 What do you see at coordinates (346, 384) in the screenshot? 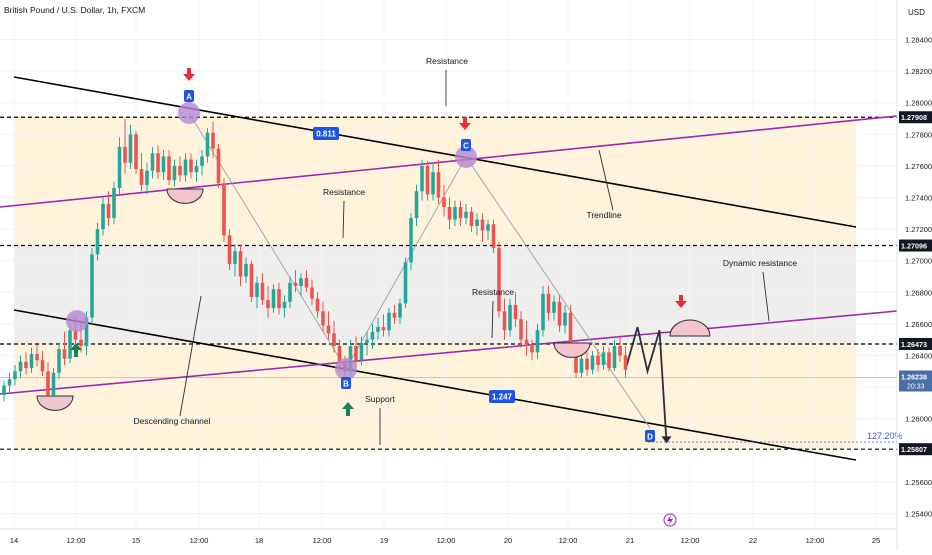
I see `point-tag-label: B` at bounding box center [346, 384].